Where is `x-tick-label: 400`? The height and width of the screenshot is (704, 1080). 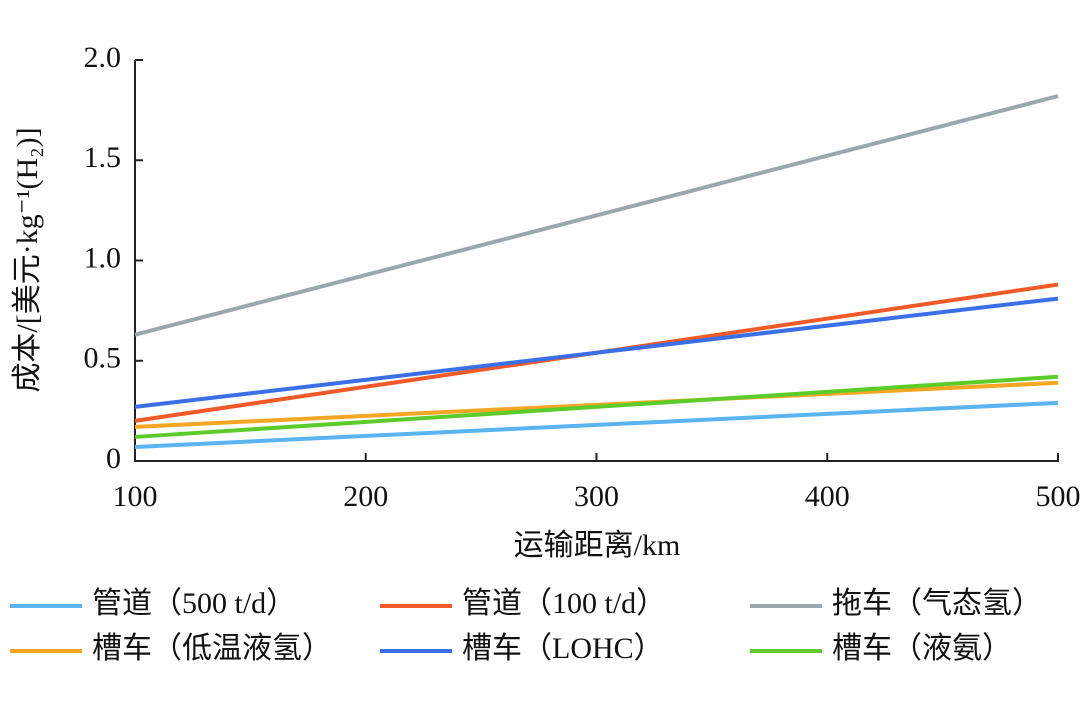 x-tick-label: 400 is located at coordinates (827, 496).